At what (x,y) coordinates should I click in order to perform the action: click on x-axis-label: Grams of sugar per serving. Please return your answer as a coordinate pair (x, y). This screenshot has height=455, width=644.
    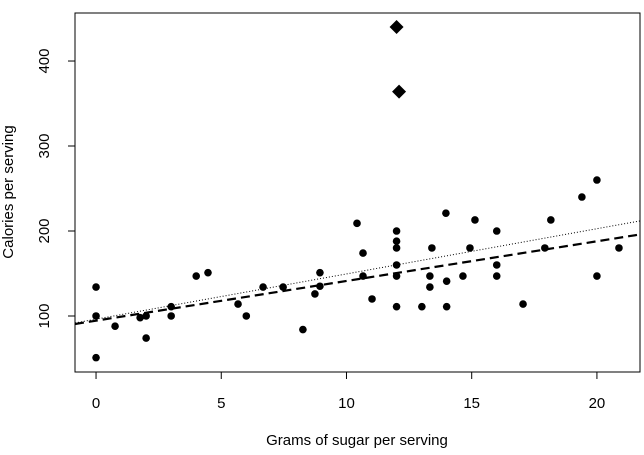
    Looking at the image, I should click on (357, 440).